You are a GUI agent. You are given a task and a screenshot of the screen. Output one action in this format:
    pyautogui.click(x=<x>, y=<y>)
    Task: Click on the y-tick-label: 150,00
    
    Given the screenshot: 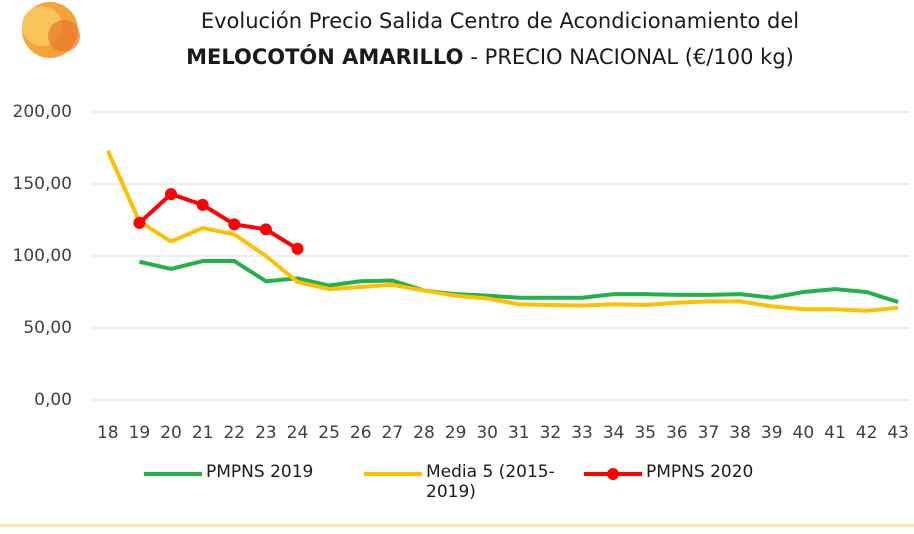 What is the action you would take?
    pyautogui.click(x=42, y=184)
    